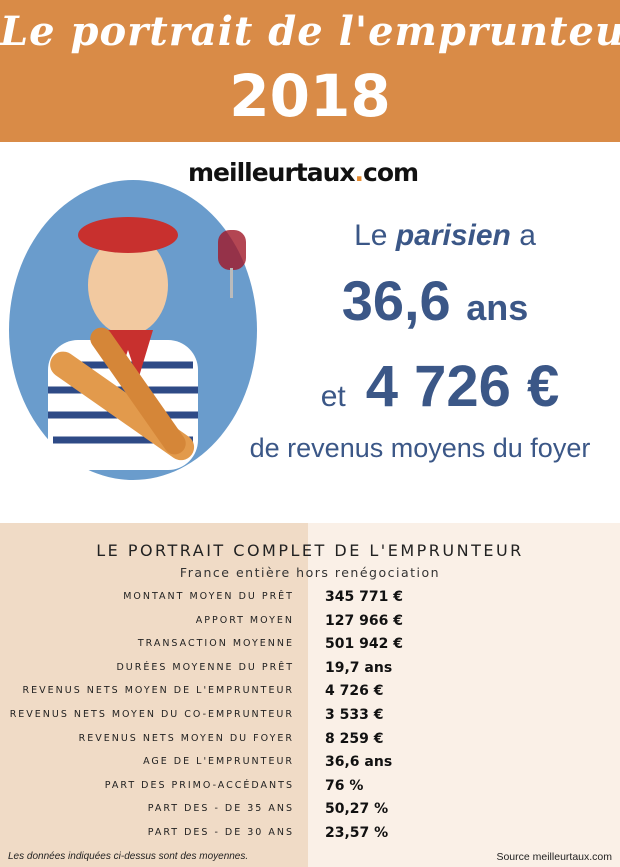 The height and width of the screenshot is (867, 620). I want to click on table-row: MONTANT MOYEN DU PRÊT 345 771 €, so click(310, 598).